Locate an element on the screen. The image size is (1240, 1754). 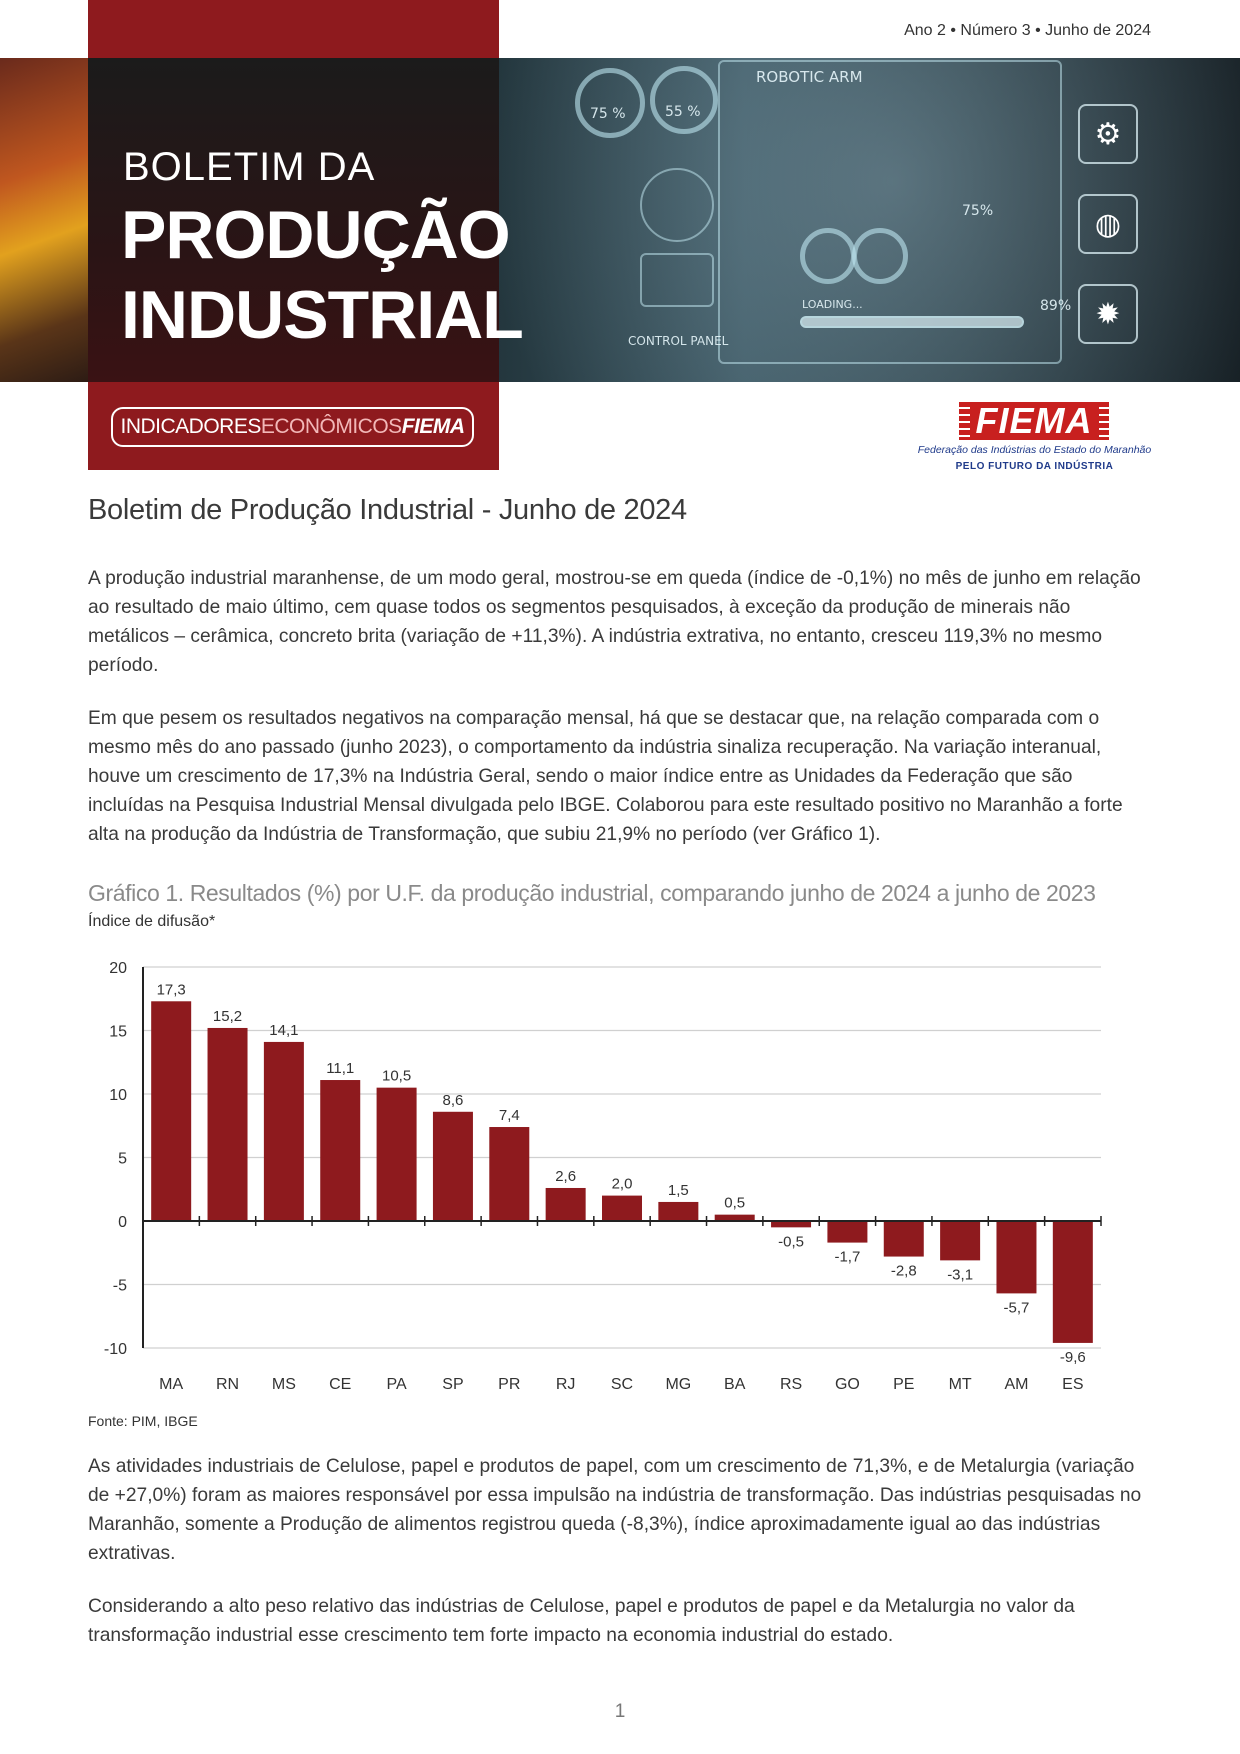
robot-arm-icon: ⚙ is located at coordinates (1108, 134).